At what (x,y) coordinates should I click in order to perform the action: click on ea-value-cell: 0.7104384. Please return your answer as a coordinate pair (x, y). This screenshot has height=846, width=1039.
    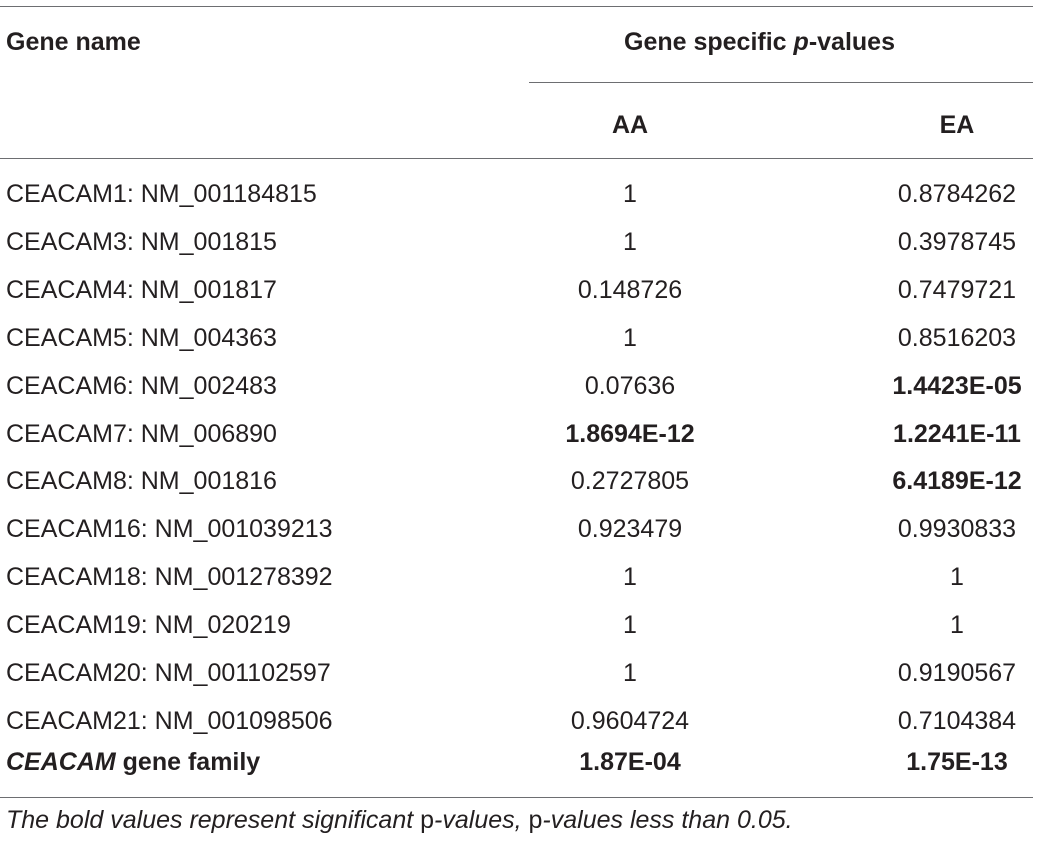
    Looking at the image, I should click on (957, 720).